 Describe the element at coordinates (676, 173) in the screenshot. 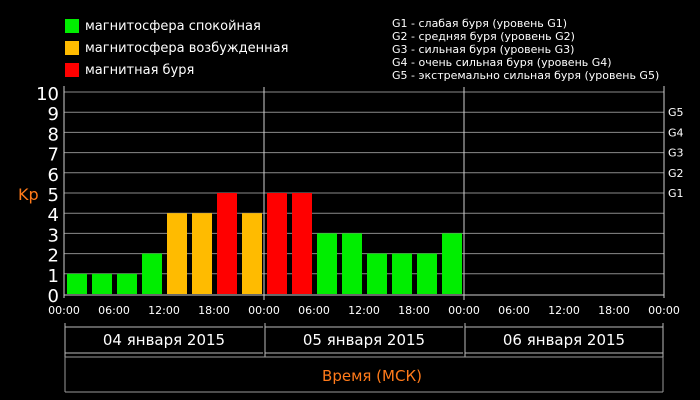

I see `g-level-tick-label: G2` at that location.